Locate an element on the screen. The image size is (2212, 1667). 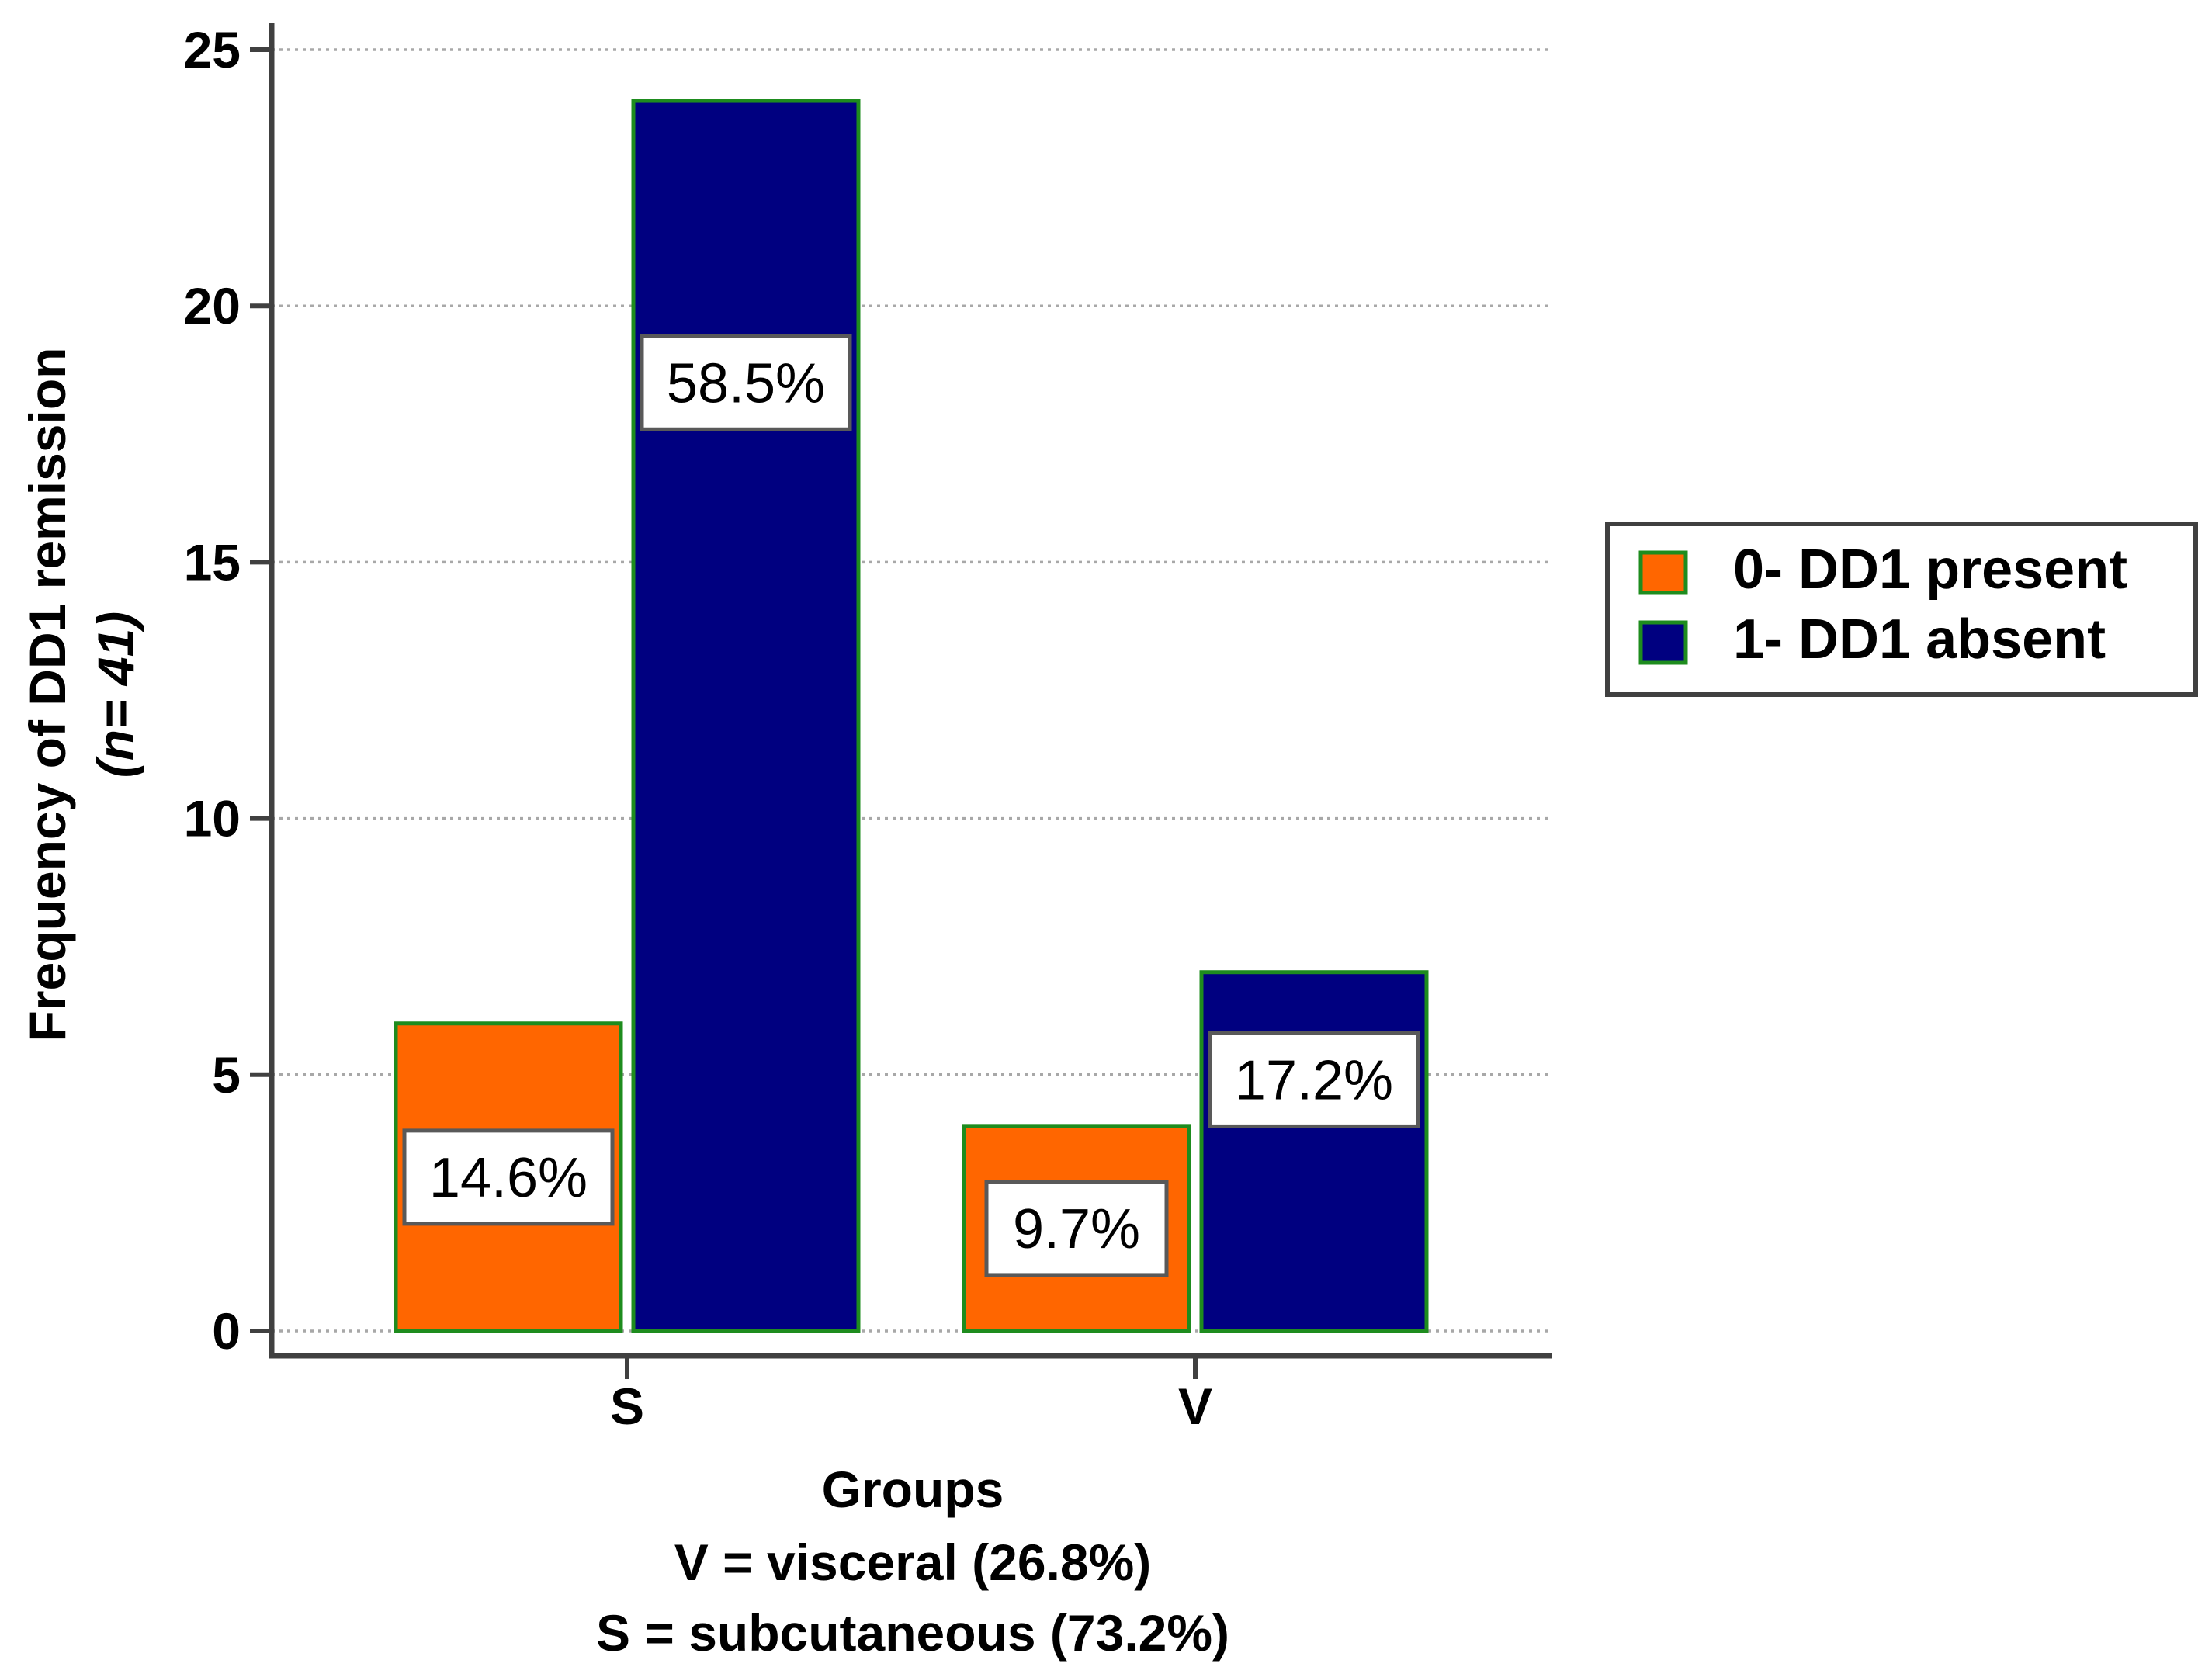
data-label: 17.2% is located at coordinates (1314, 1080).